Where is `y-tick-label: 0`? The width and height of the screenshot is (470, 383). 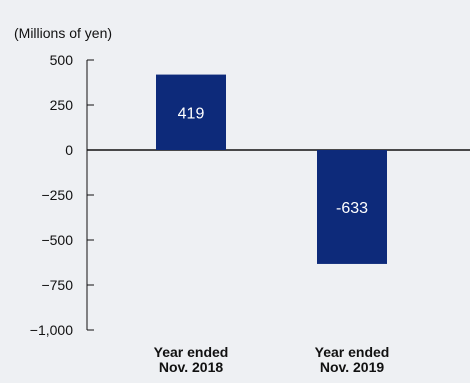
y-tick-label: 0 is located at coordinates (69, 150).